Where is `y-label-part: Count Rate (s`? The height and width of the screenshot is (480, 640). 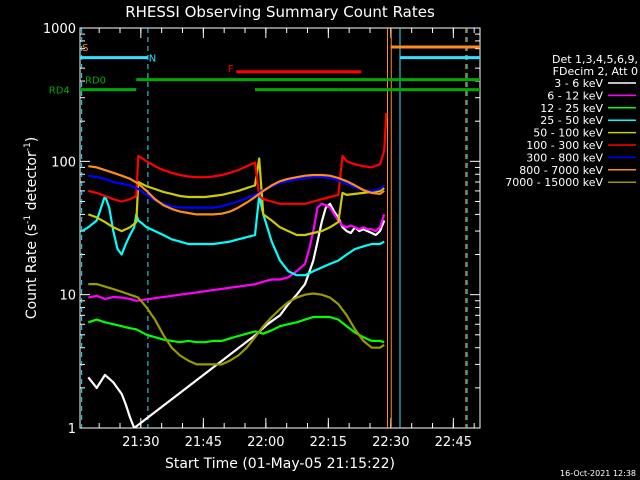
y-label-part: Count Rate (s is located at coordinates (32, 271).